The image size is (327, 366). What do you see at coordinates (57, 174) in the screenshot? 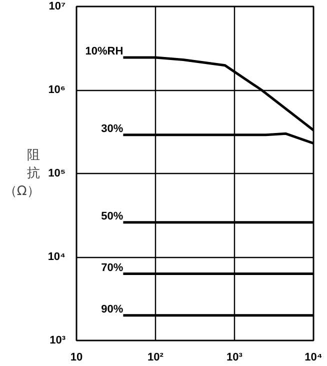
I see `y-tick-label: 10⁵` at bounding box center [57, 174].